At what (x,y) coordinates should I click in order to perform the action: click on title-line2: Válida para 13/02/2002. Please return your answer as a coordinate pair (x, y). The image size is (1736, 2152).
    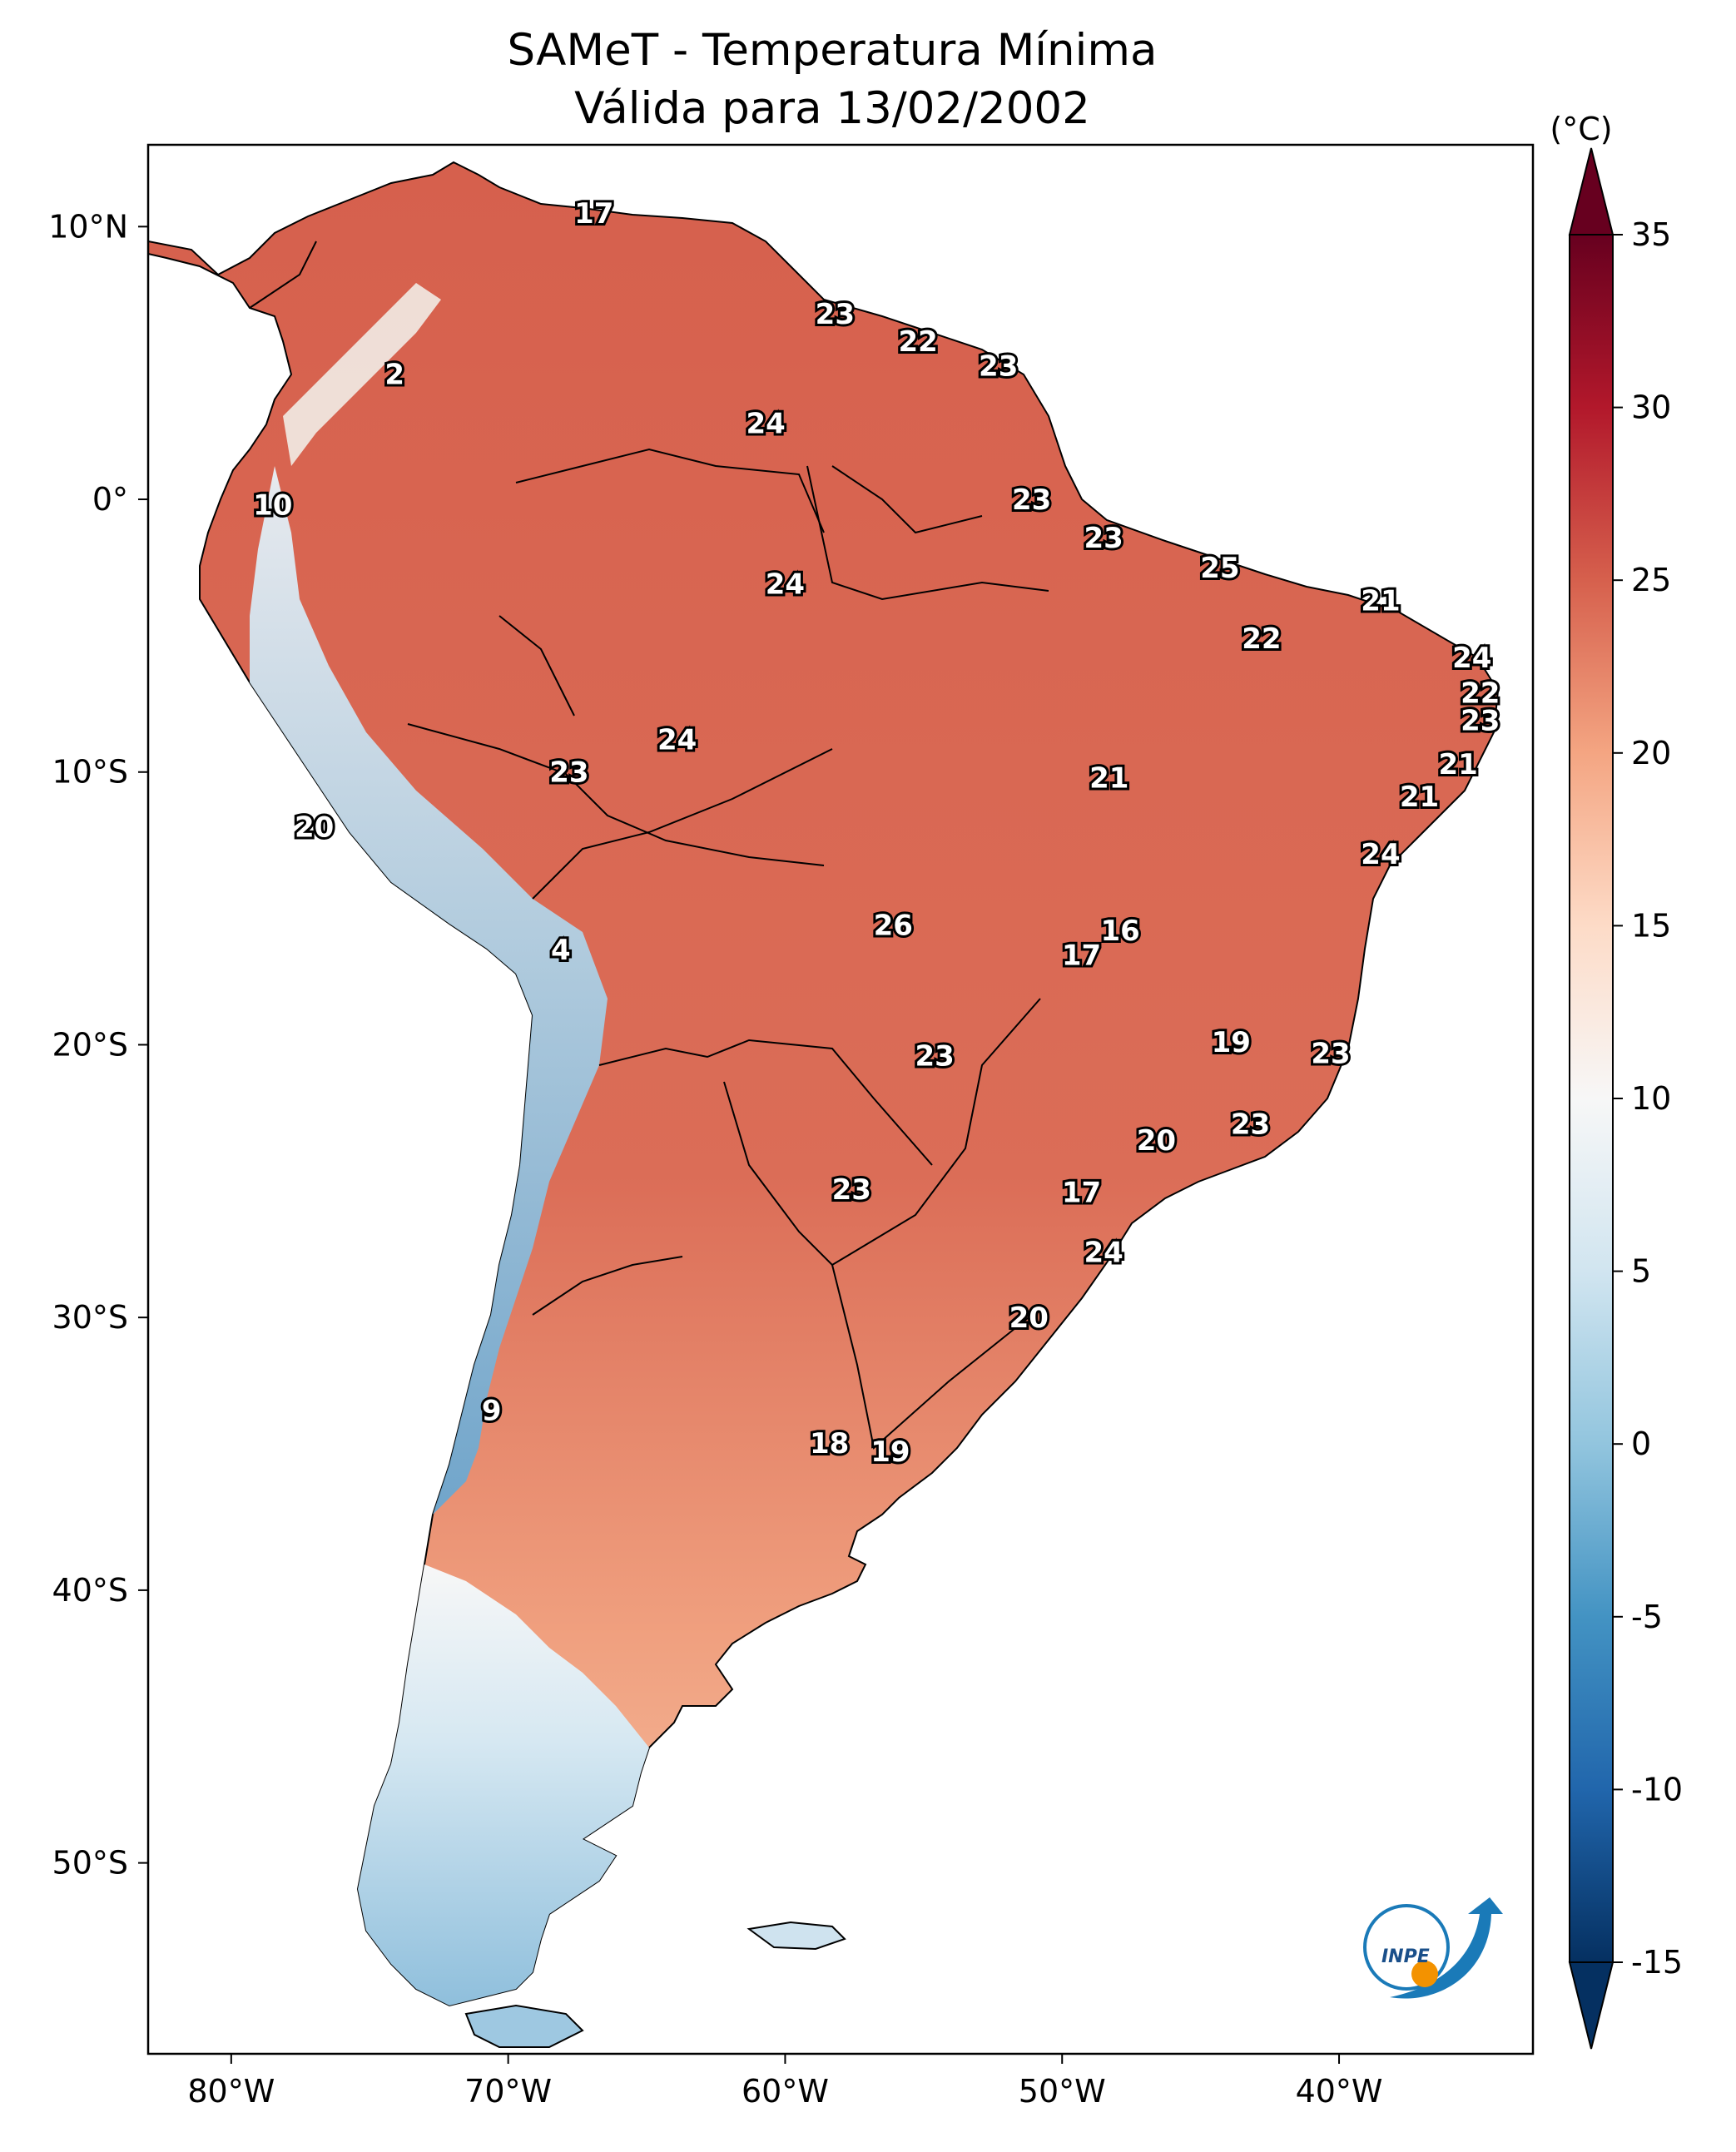
    Looking at the image, I should click on (832, 108).